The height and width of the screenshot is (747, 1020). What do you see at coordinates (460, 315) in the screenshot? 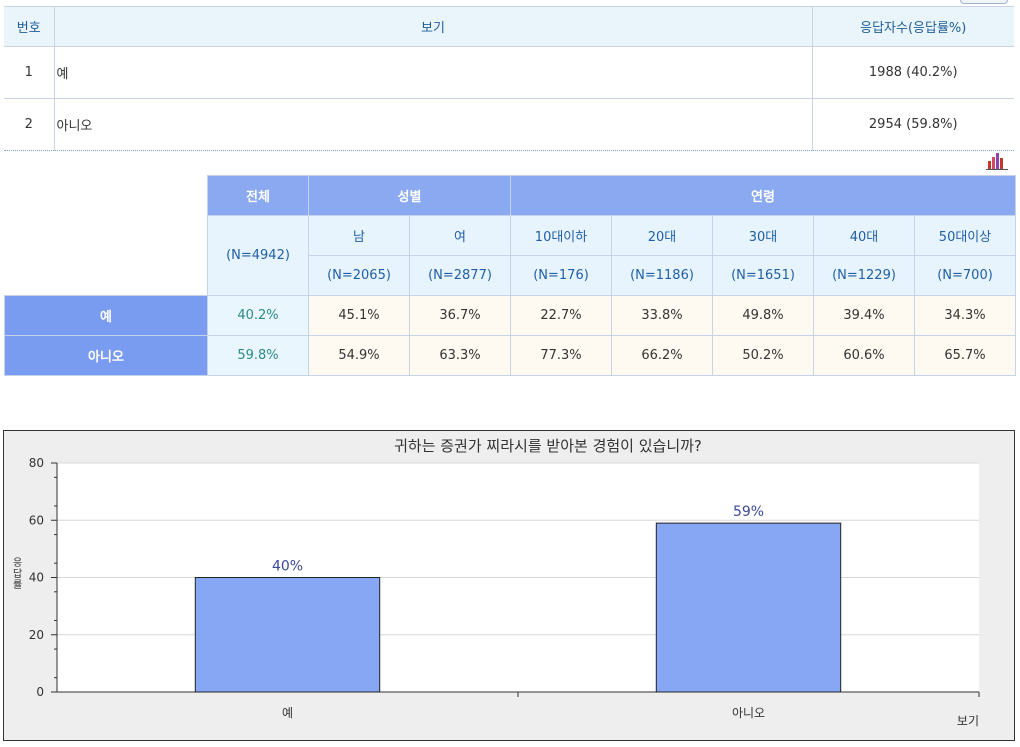
I see `cell-value: 36.7%` at bounding box center [460, 315].